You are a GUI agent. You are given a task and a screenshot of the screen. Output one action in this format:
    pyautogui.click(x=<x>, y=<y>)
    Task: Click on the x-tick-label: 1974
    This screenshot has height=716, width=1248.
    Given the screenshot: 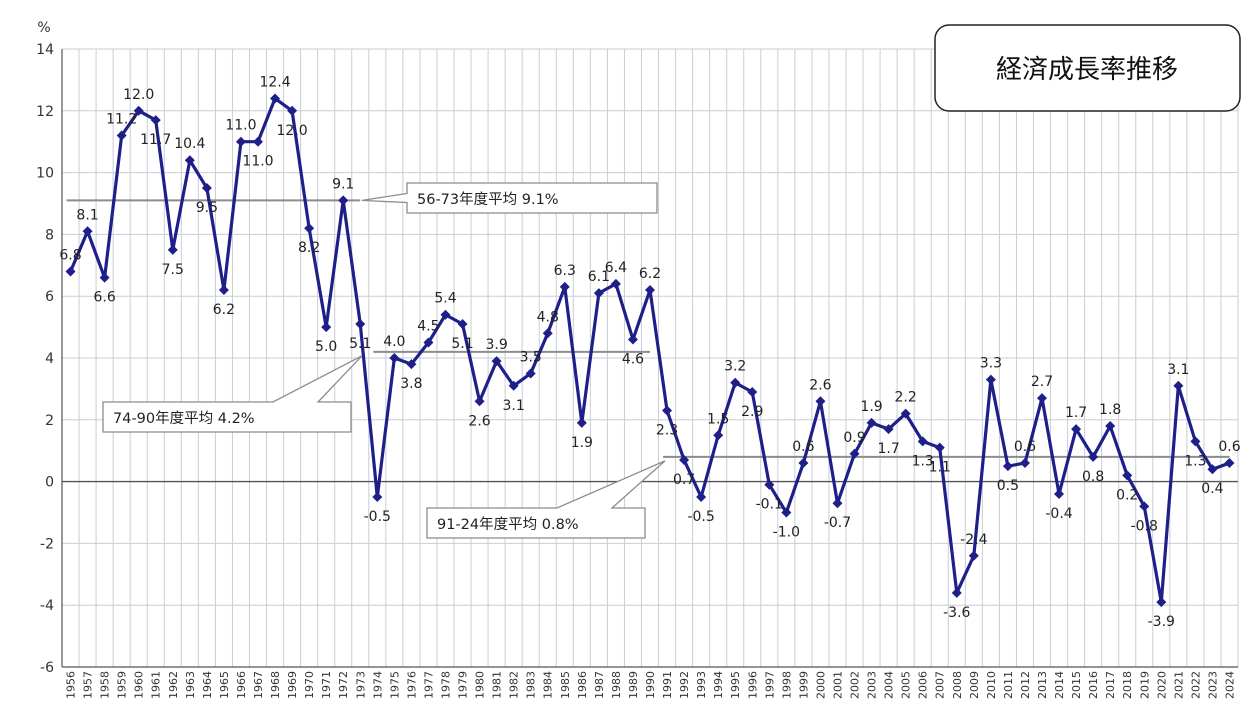 What is the action you would take?
    pyautogui.click(x=377, y=685)
    